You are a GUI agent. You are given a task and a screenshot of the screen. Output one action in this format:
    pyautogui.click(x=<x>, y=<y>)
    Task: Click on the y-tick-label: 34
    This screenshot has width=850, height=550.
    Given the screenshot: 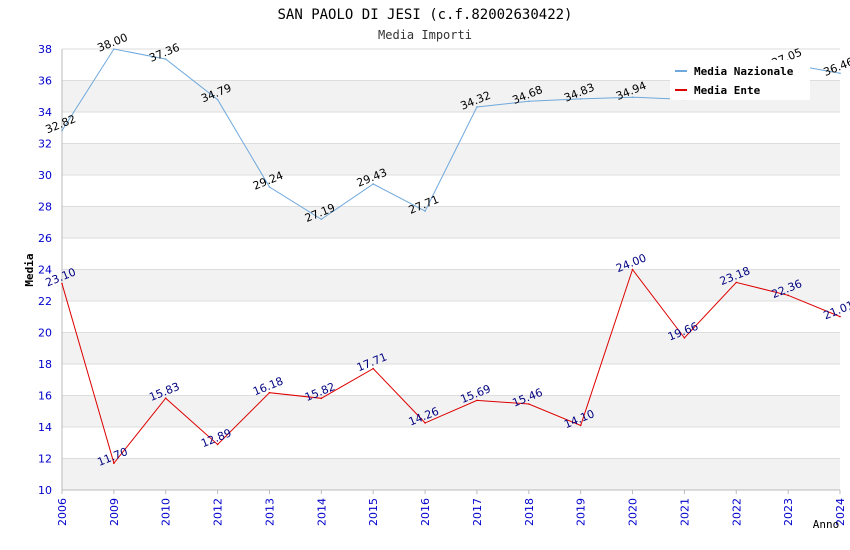 What is the action you would take?
    pyautogui.click(x=45, y=112)
    